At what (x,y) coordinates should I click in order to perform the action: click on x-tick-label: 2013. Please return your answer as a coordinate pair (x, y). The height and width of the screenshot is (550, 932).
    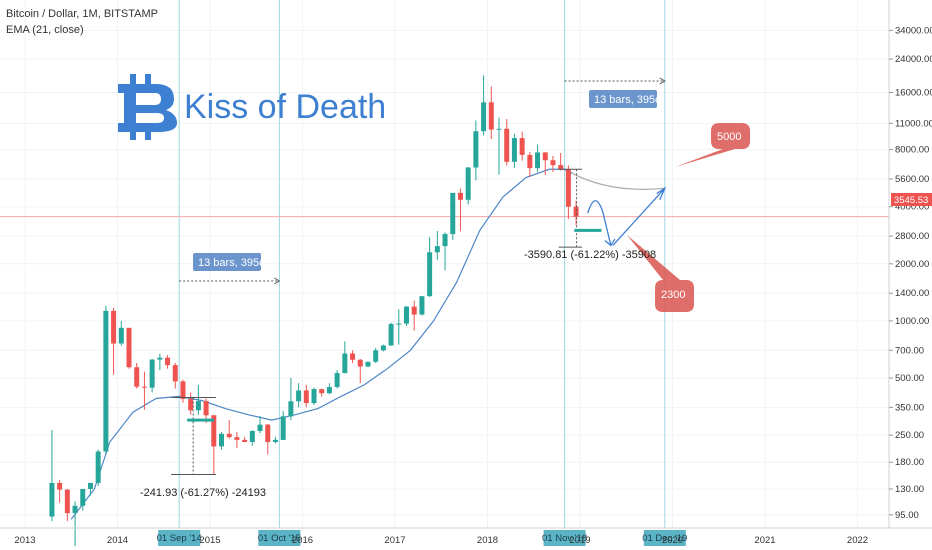
    Looking at the image, I should click on (24, 540).